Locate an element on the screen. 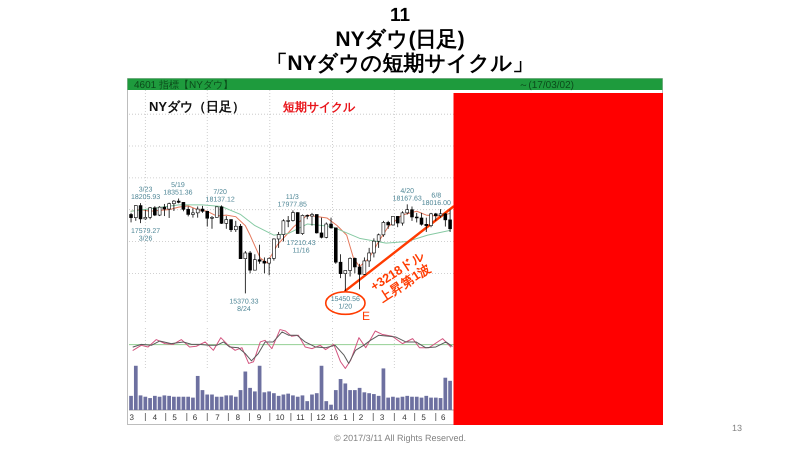  x-tick-label: 12 is located at coordinates (321, 417).